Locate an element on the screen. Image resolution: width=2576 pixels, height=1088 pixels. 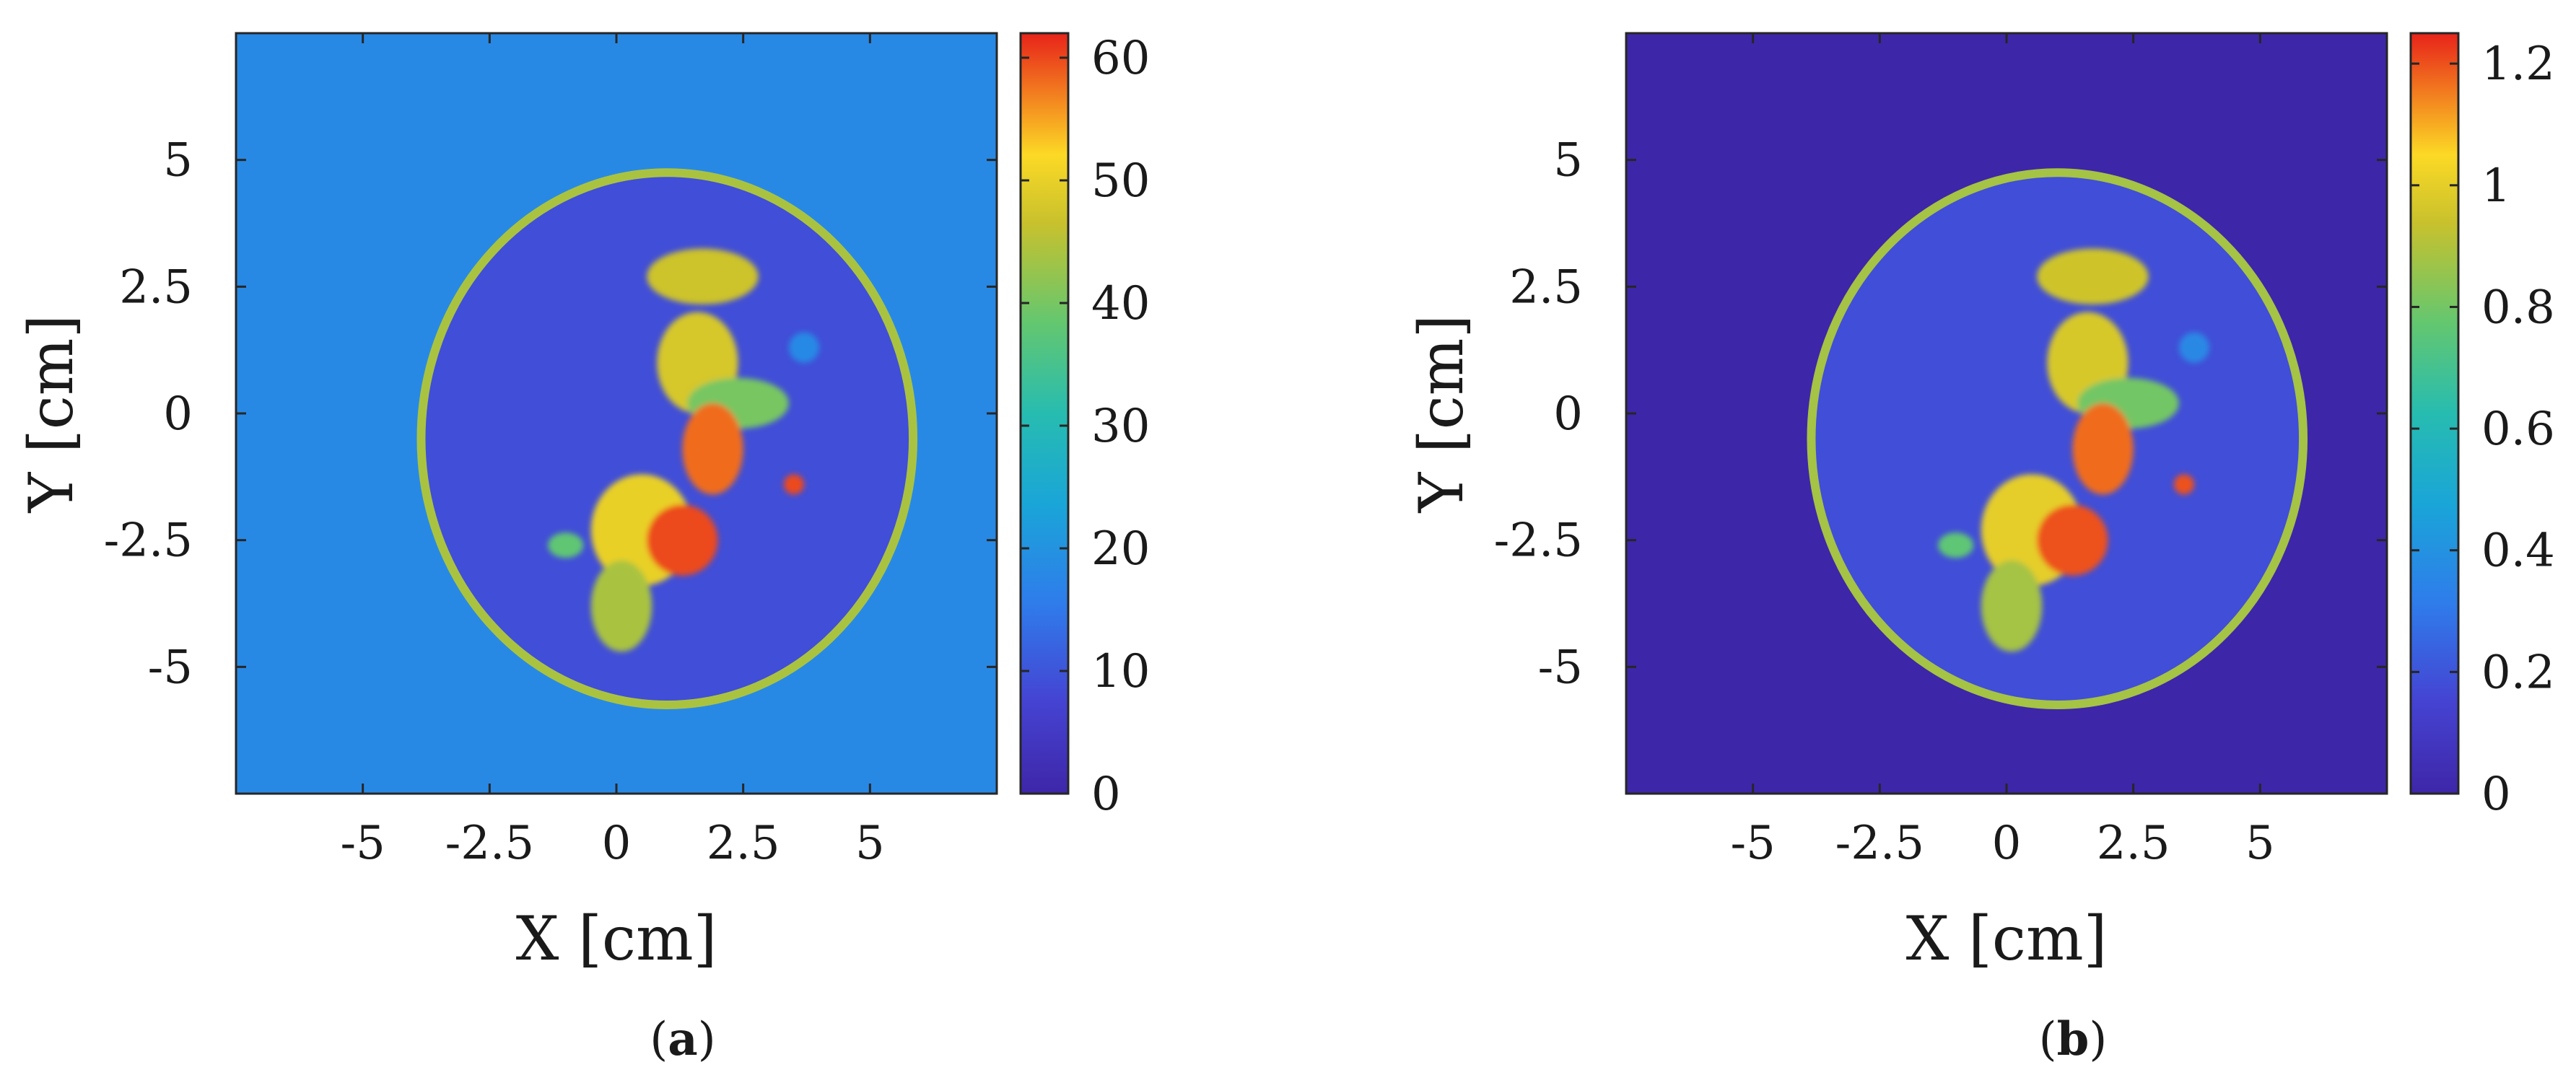
panel-label-a: (a) is located at coordinates (682, 1039).